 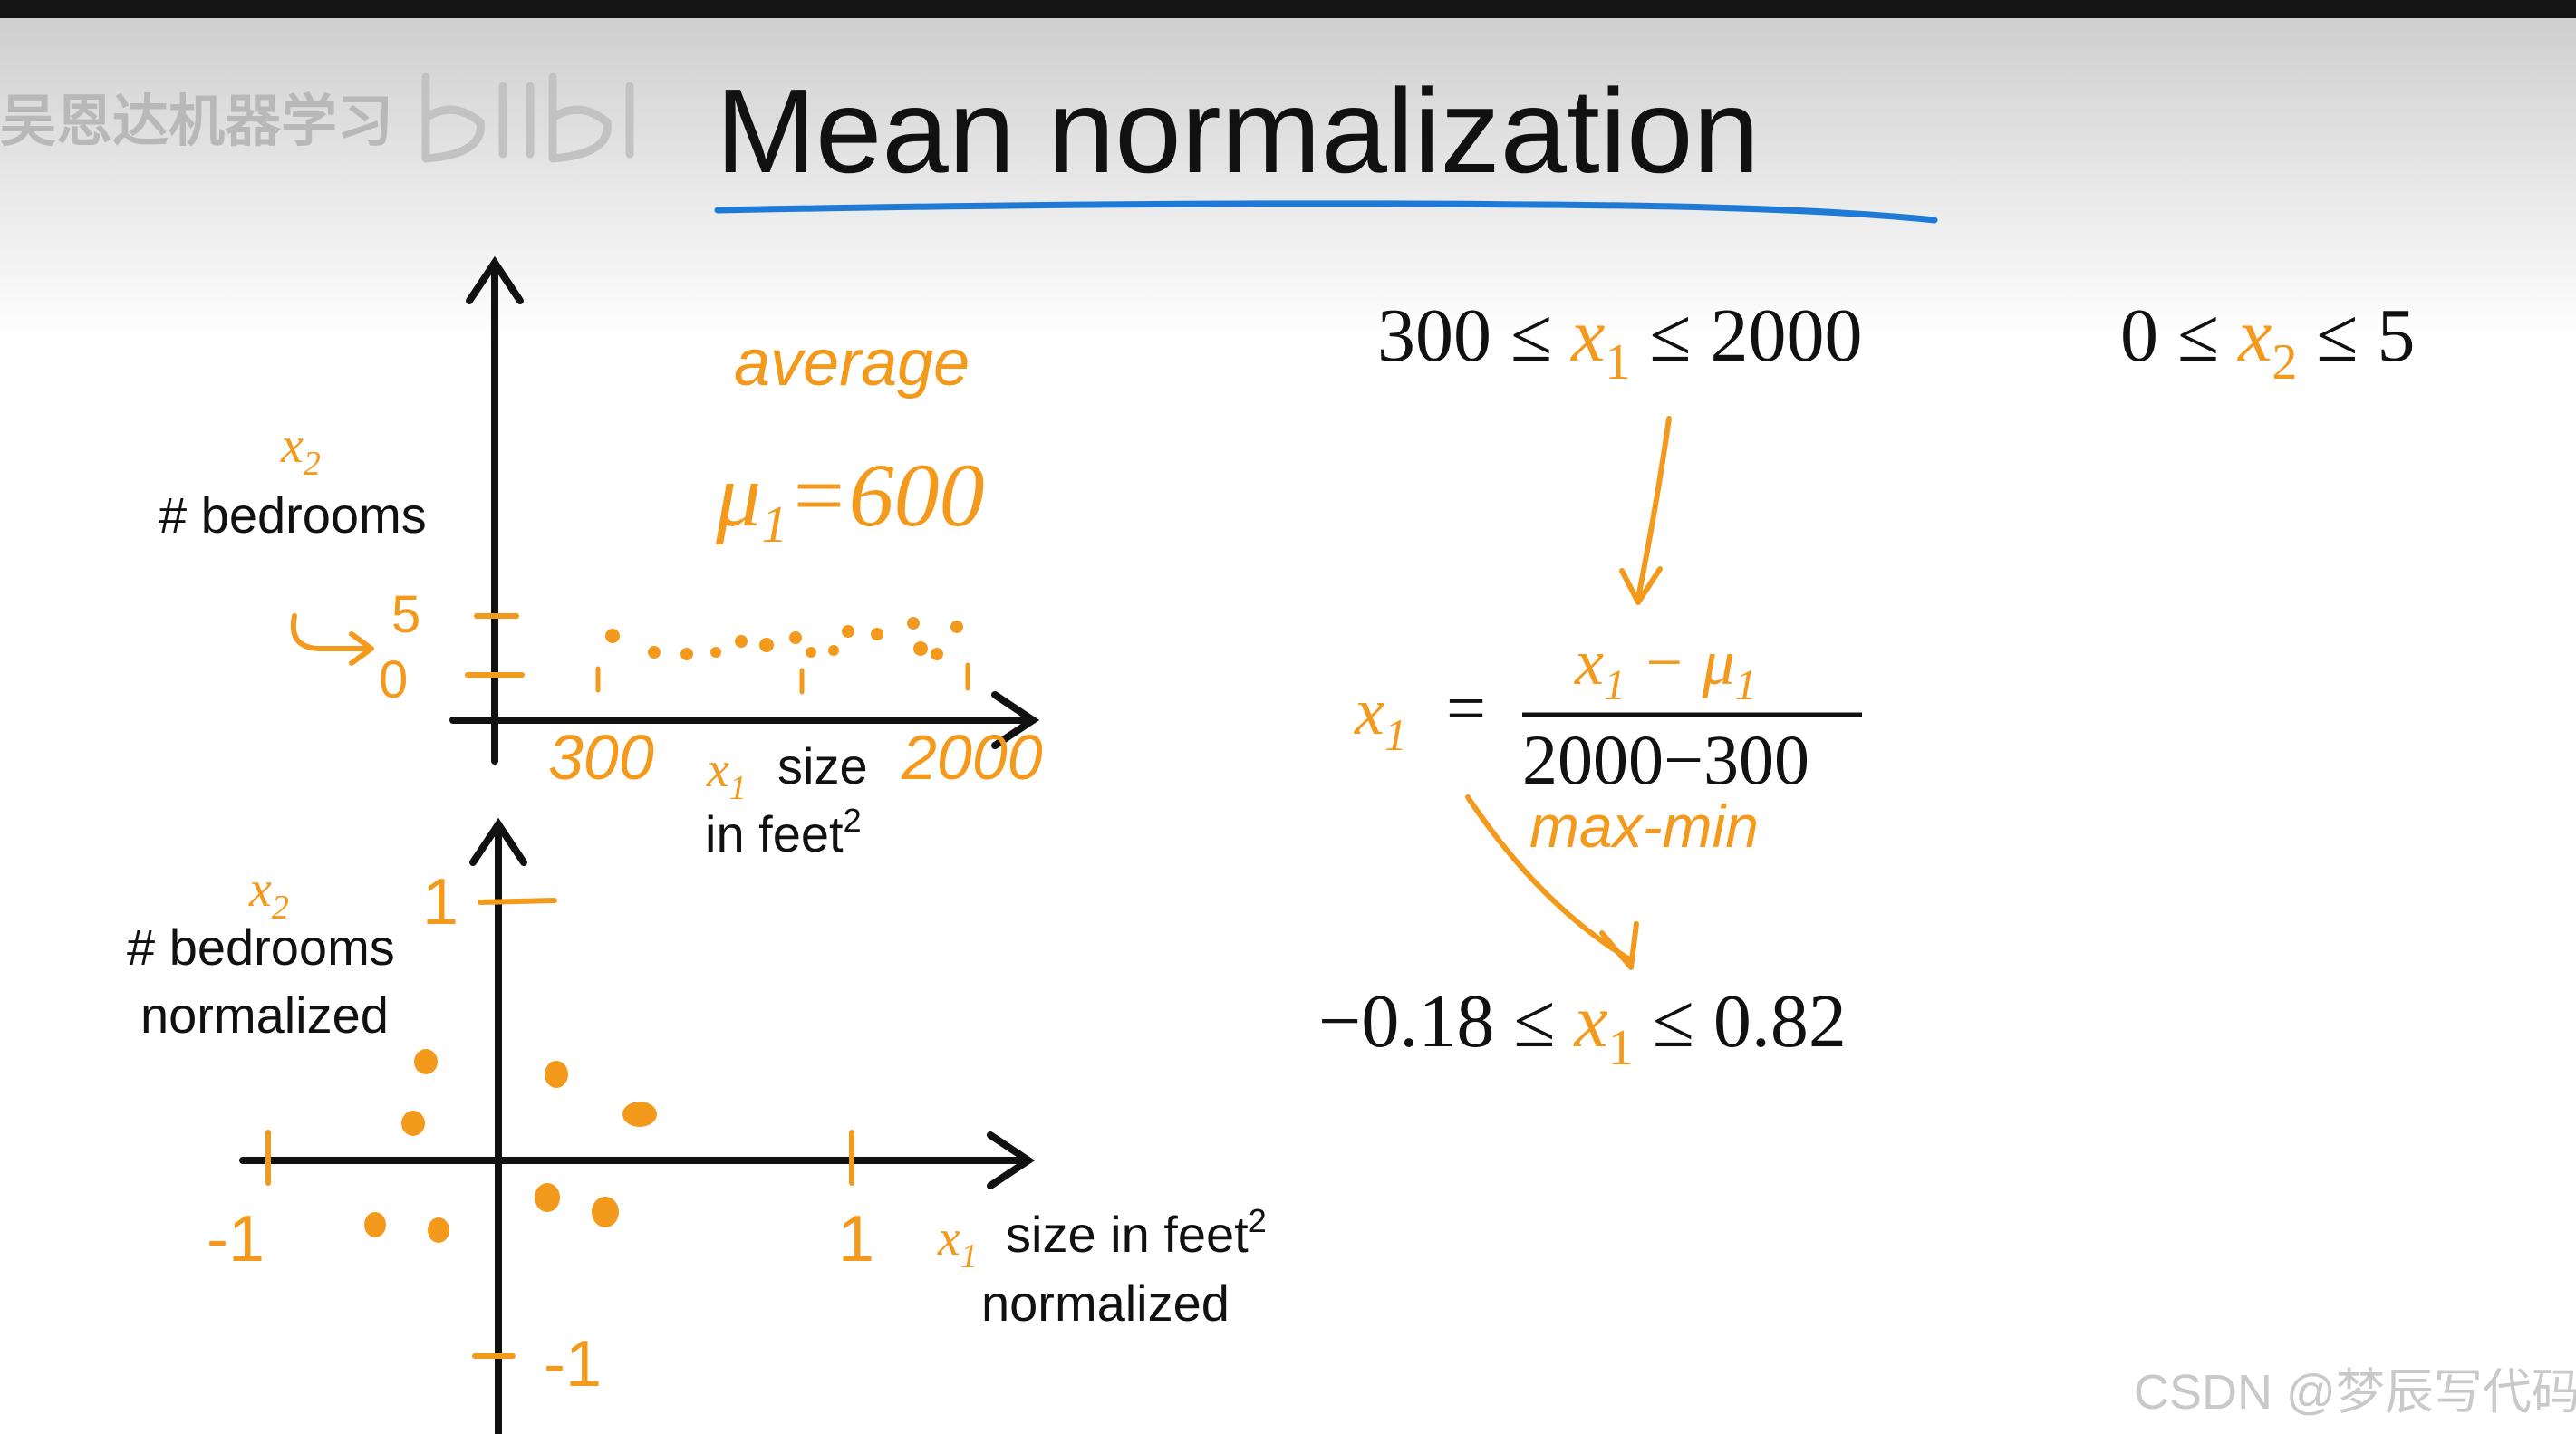 I want to click on top-x-tick-300: 300, so click(x=601, y=757).